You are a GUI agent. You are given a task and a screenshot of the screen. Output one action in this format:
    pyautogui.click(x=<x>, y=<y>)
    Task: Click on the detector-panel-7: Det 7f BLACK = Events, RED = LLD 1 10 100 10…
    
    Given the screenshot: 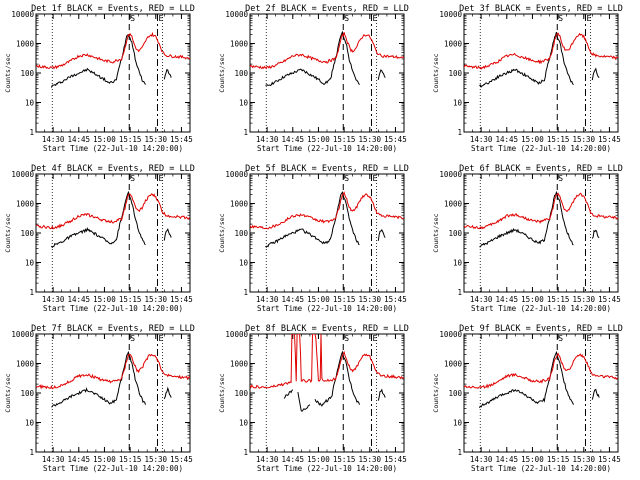 What is the action you would take?
    pyautogui.click(x=99, y=398)
    